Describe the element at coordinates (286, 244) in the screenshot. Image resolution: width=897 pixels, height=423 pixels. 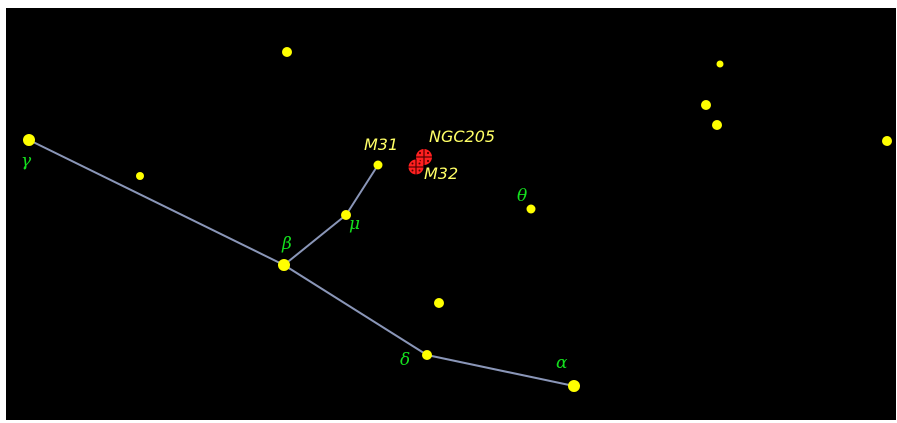
I see `label-beta: β` at that location.